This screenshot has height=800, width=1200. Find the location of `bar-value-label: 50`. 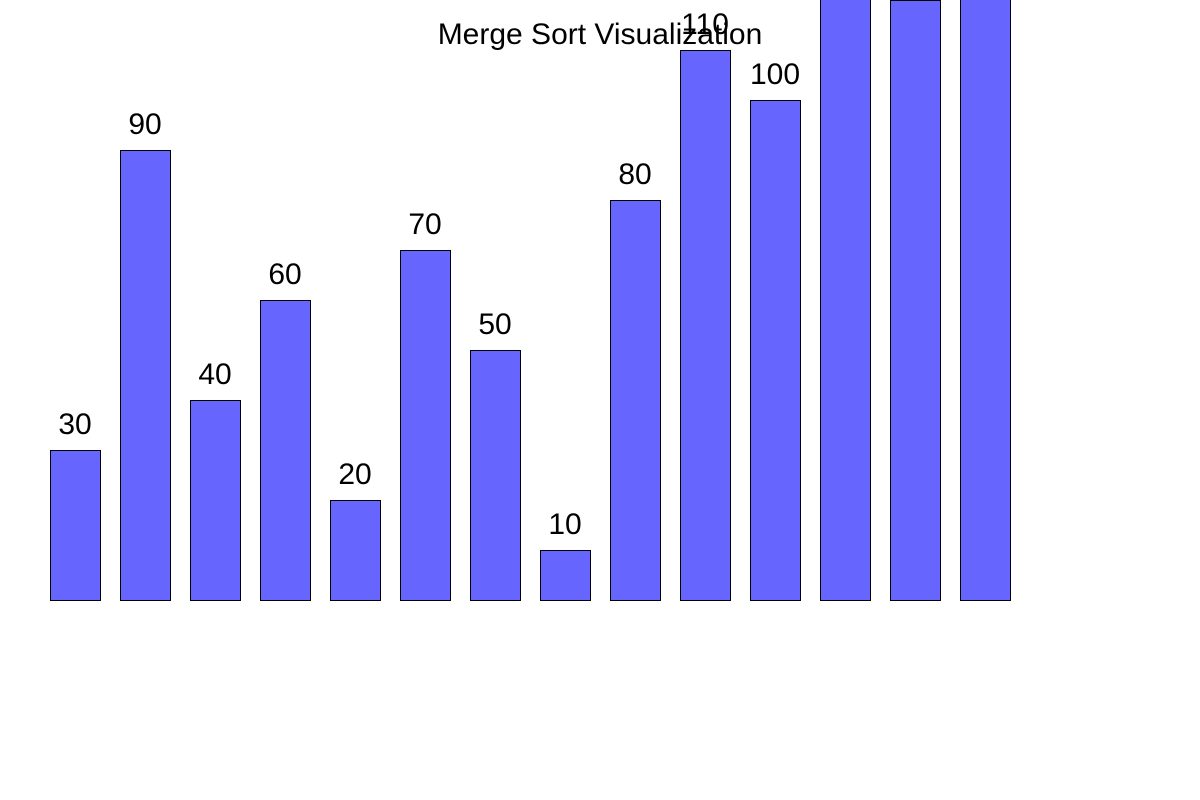

bar-value-label: 50 is located at coordinates (494, 324).